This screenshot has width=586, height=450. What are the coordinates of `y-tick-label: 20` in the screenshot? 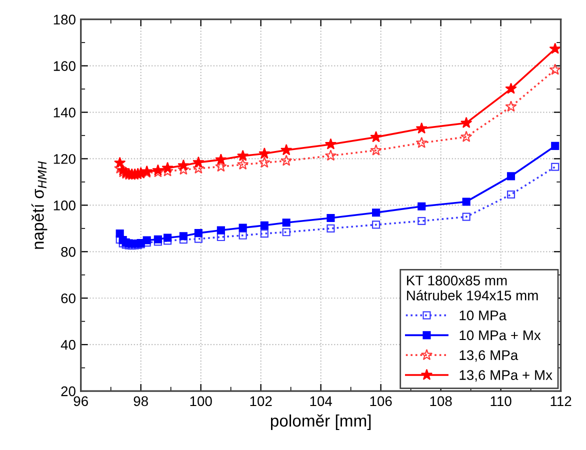 It's located at (68, 391).